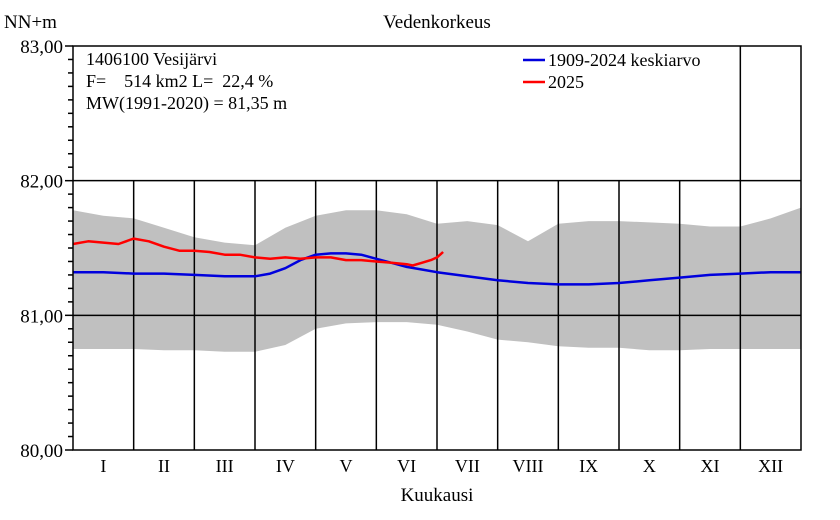 The image size is (840, 520). What do you see at coordinates (46, 249) in the screenshot?
I see `y-axis: 80,00 81,00 82,00 83,00` at bounding box center [46, 249].